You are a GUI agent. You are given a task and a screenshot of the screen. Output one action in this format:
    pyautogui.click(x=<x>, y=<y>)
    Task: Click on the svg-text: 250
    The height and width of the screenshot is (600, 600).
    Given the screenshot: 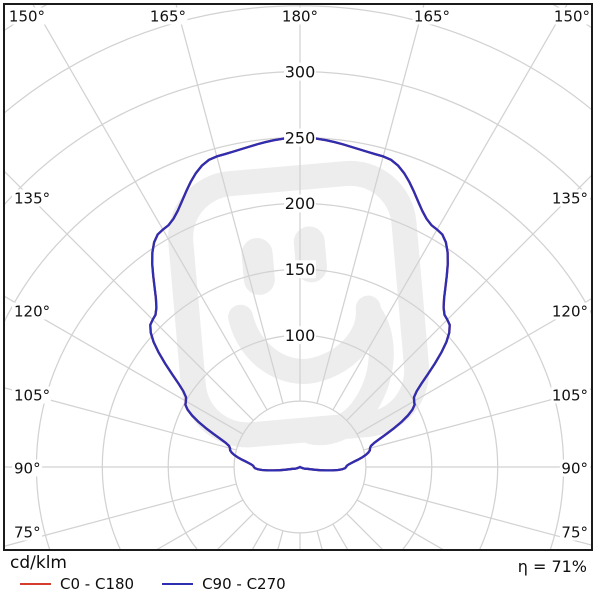 What is the action you would take?
    pyautogui.click(x=300, y=137)
    